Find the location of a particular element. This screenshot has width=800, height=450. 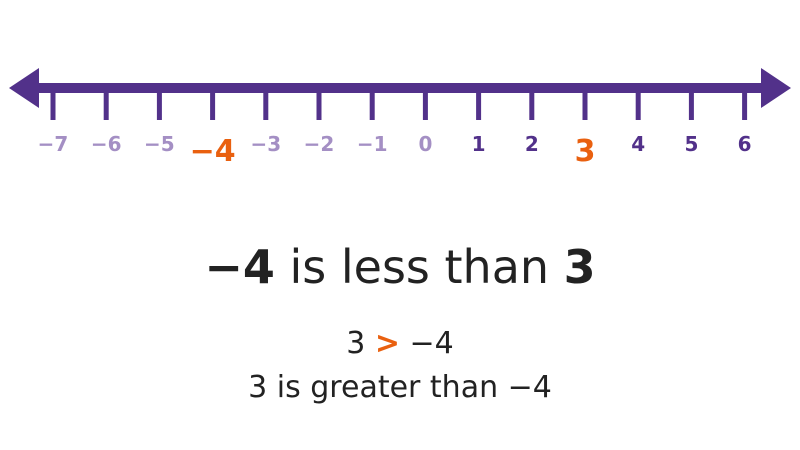

tick-label: 5 is located at coordinates (691, 144).